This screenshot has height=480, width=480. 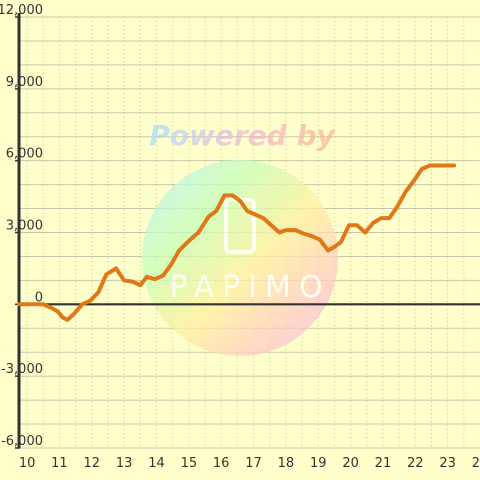 I want to click on y-tick-label: -3,000, so click(x=22, y=369).